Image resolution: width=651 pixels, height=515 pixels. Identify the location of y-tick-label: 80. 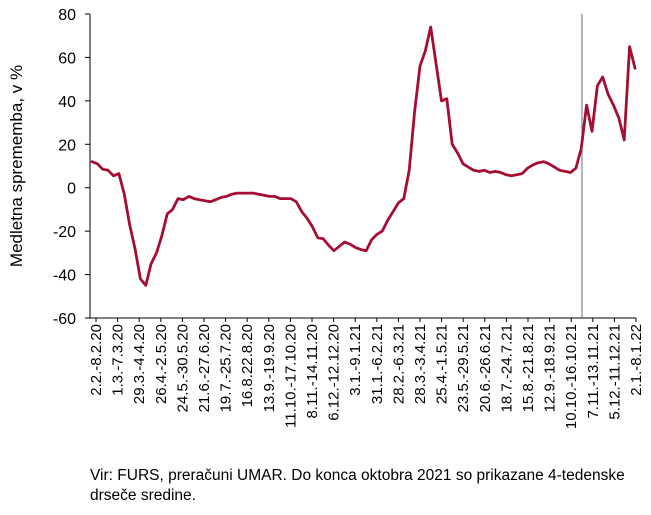
(67, 15).